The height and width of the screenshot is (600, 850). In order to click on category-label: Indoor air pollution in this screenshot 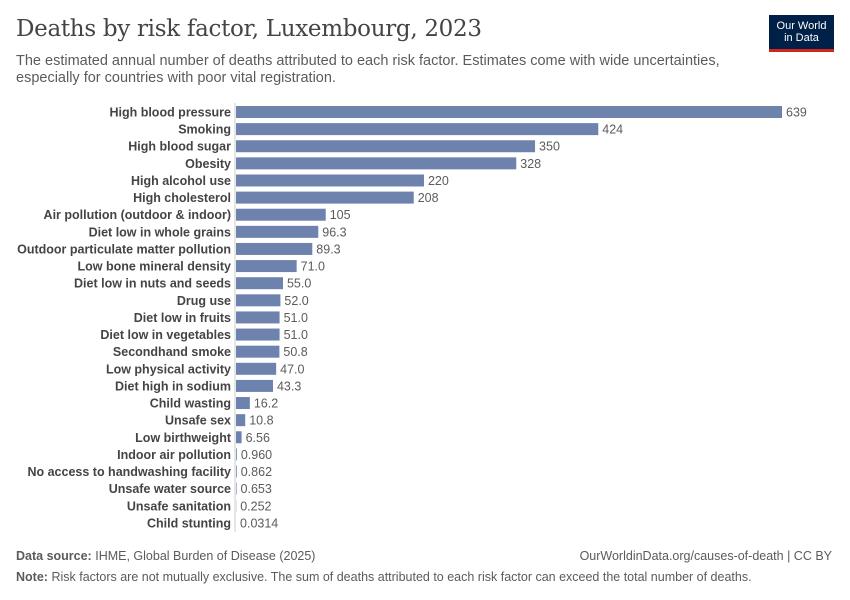, I will do `click(174, 455)`.